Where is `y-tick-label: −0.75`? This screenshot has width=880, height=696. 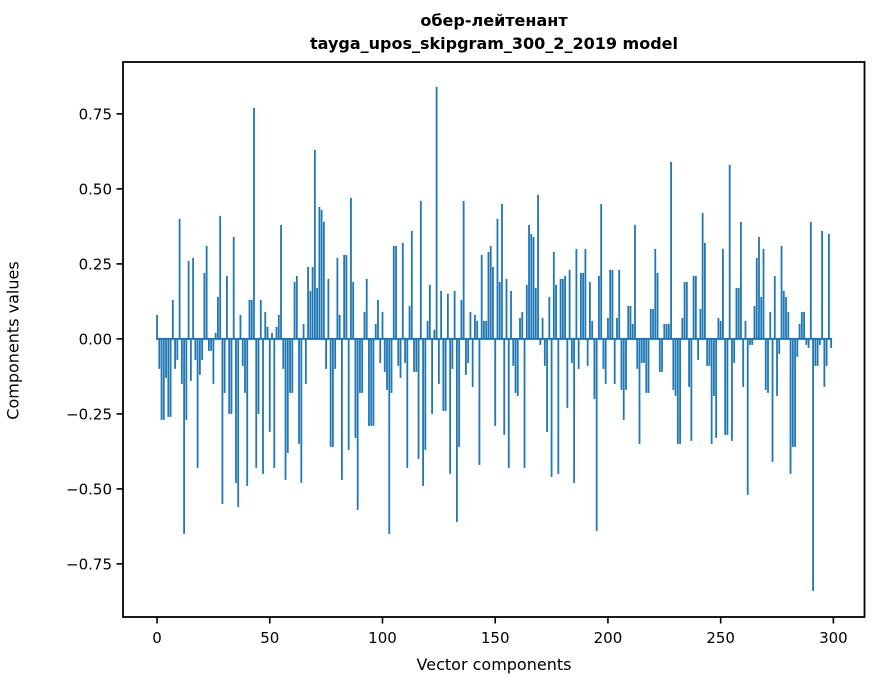 y-tick-label: −0.75 is located at coordinates (89, 564).